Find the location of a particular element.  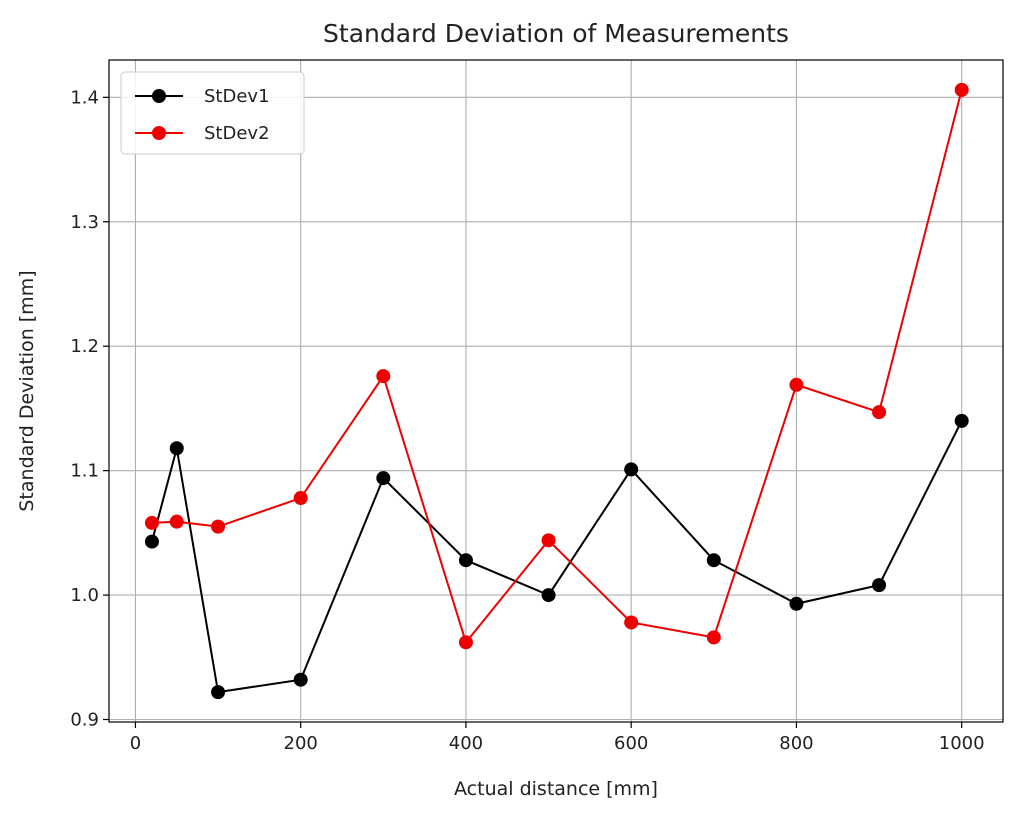

y-tick-label: 1.4 is located at coordinates (84, 97).